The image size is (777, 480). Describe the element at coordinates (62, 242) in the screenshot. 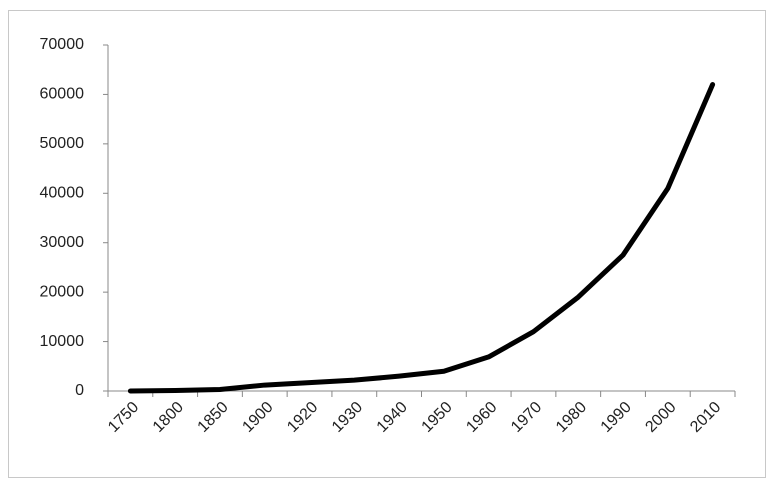

I see `y-tick-label: 30000` at that location.